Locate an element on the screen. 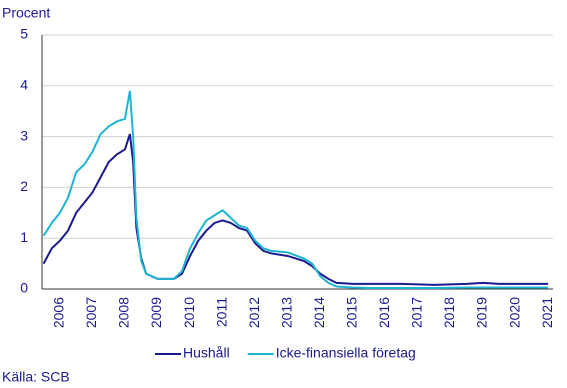  x-tick-label: 2015 is located at coordinates (352, 312).